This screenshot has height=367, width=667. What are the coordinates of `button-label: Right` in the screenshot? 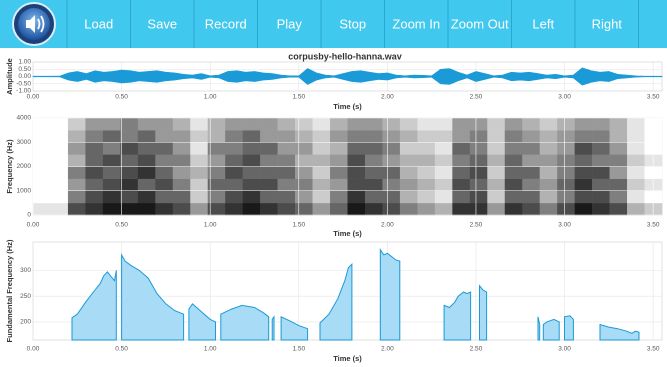 It's located at (607, 23).